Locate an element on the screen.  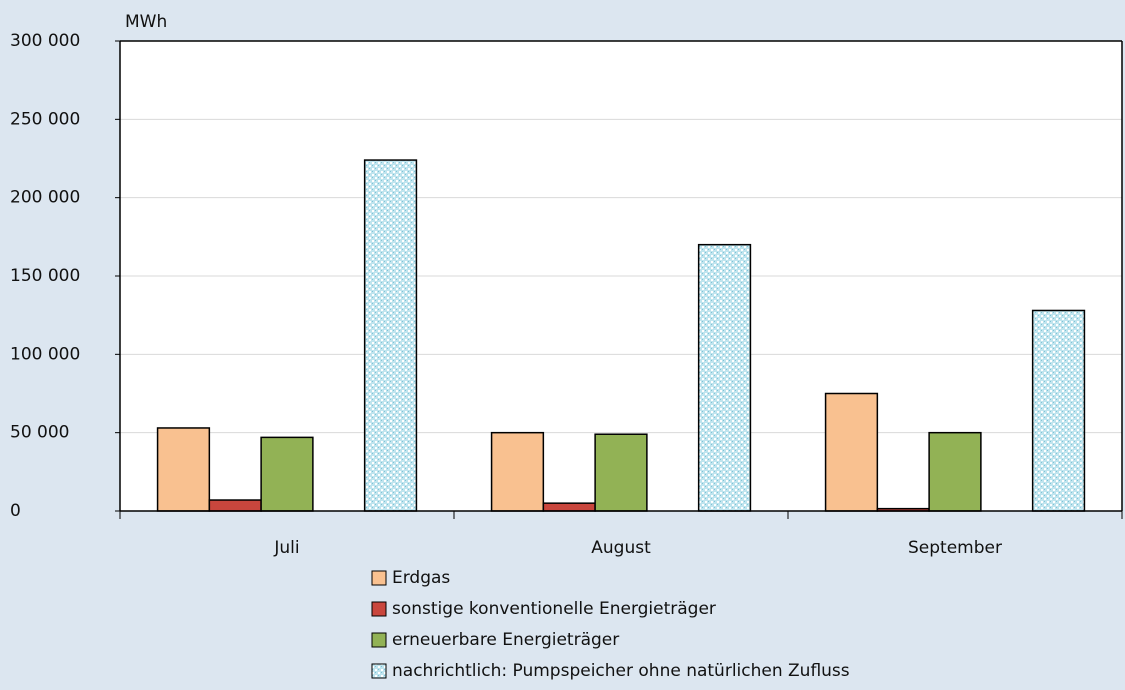
x-tick-label: Juli is located at coordinates (286, 548).